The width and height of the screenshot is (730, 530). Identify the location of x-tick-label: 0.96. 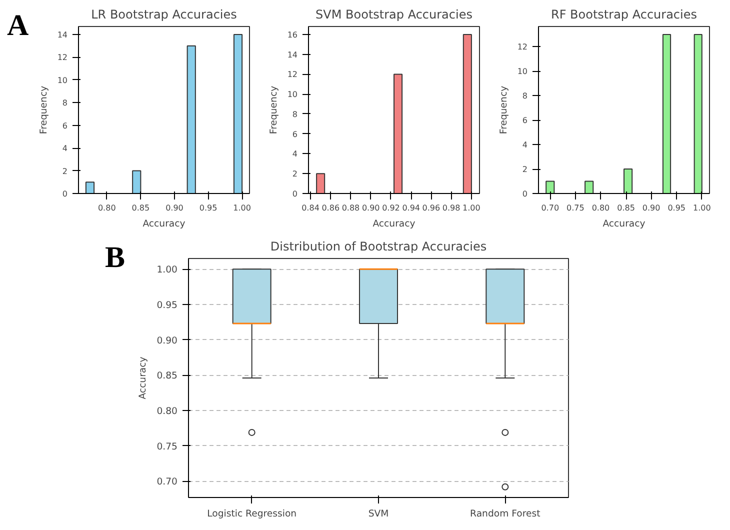
(431, 208).